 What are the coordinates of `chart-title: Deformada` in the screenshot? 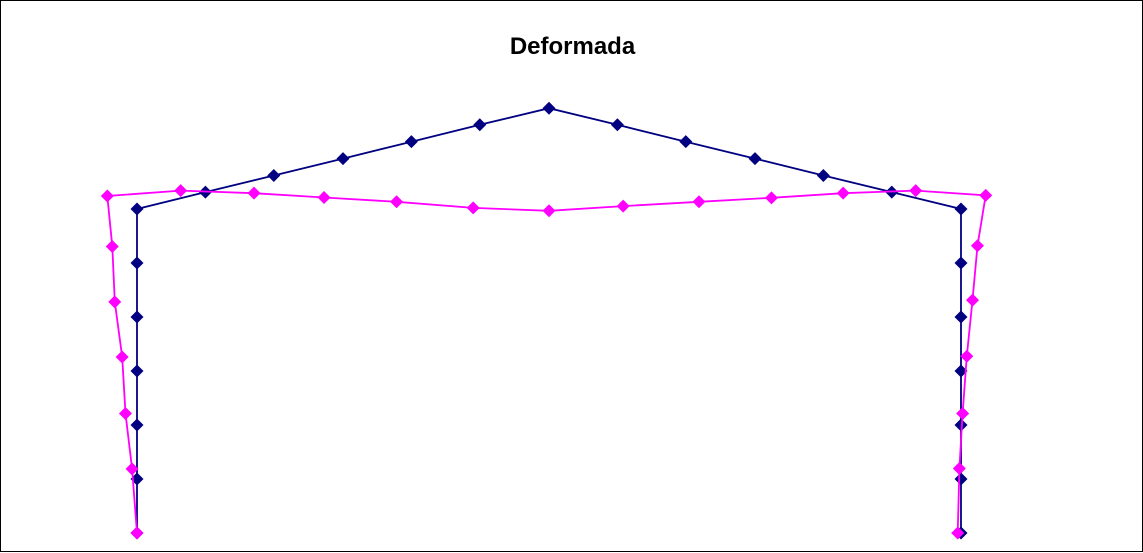 It's located at (572, 46).